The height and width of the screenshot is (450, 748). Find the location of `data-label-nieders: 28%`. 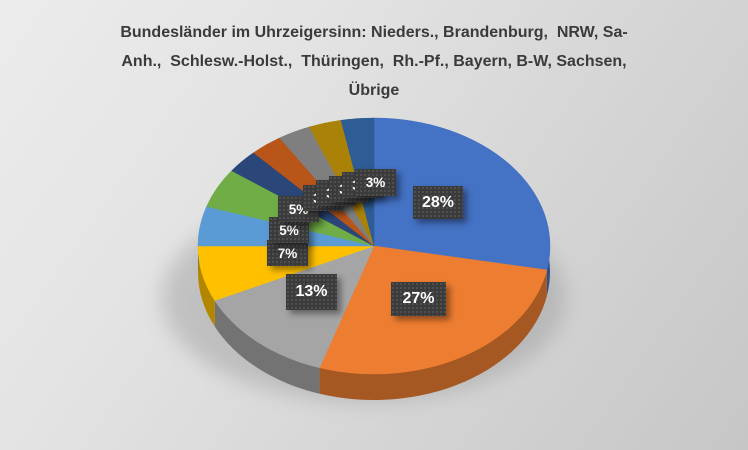

data-label-nieders: 28% is located at coordinates (438, 202).